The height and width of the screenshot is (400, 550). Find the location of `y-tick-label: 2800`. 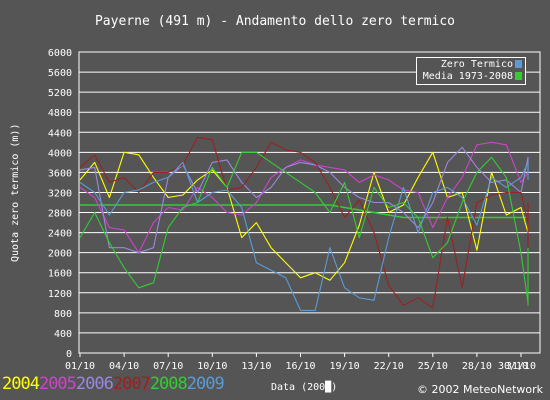

y-tick-label: 2800 is located at coordinates (60, 214).